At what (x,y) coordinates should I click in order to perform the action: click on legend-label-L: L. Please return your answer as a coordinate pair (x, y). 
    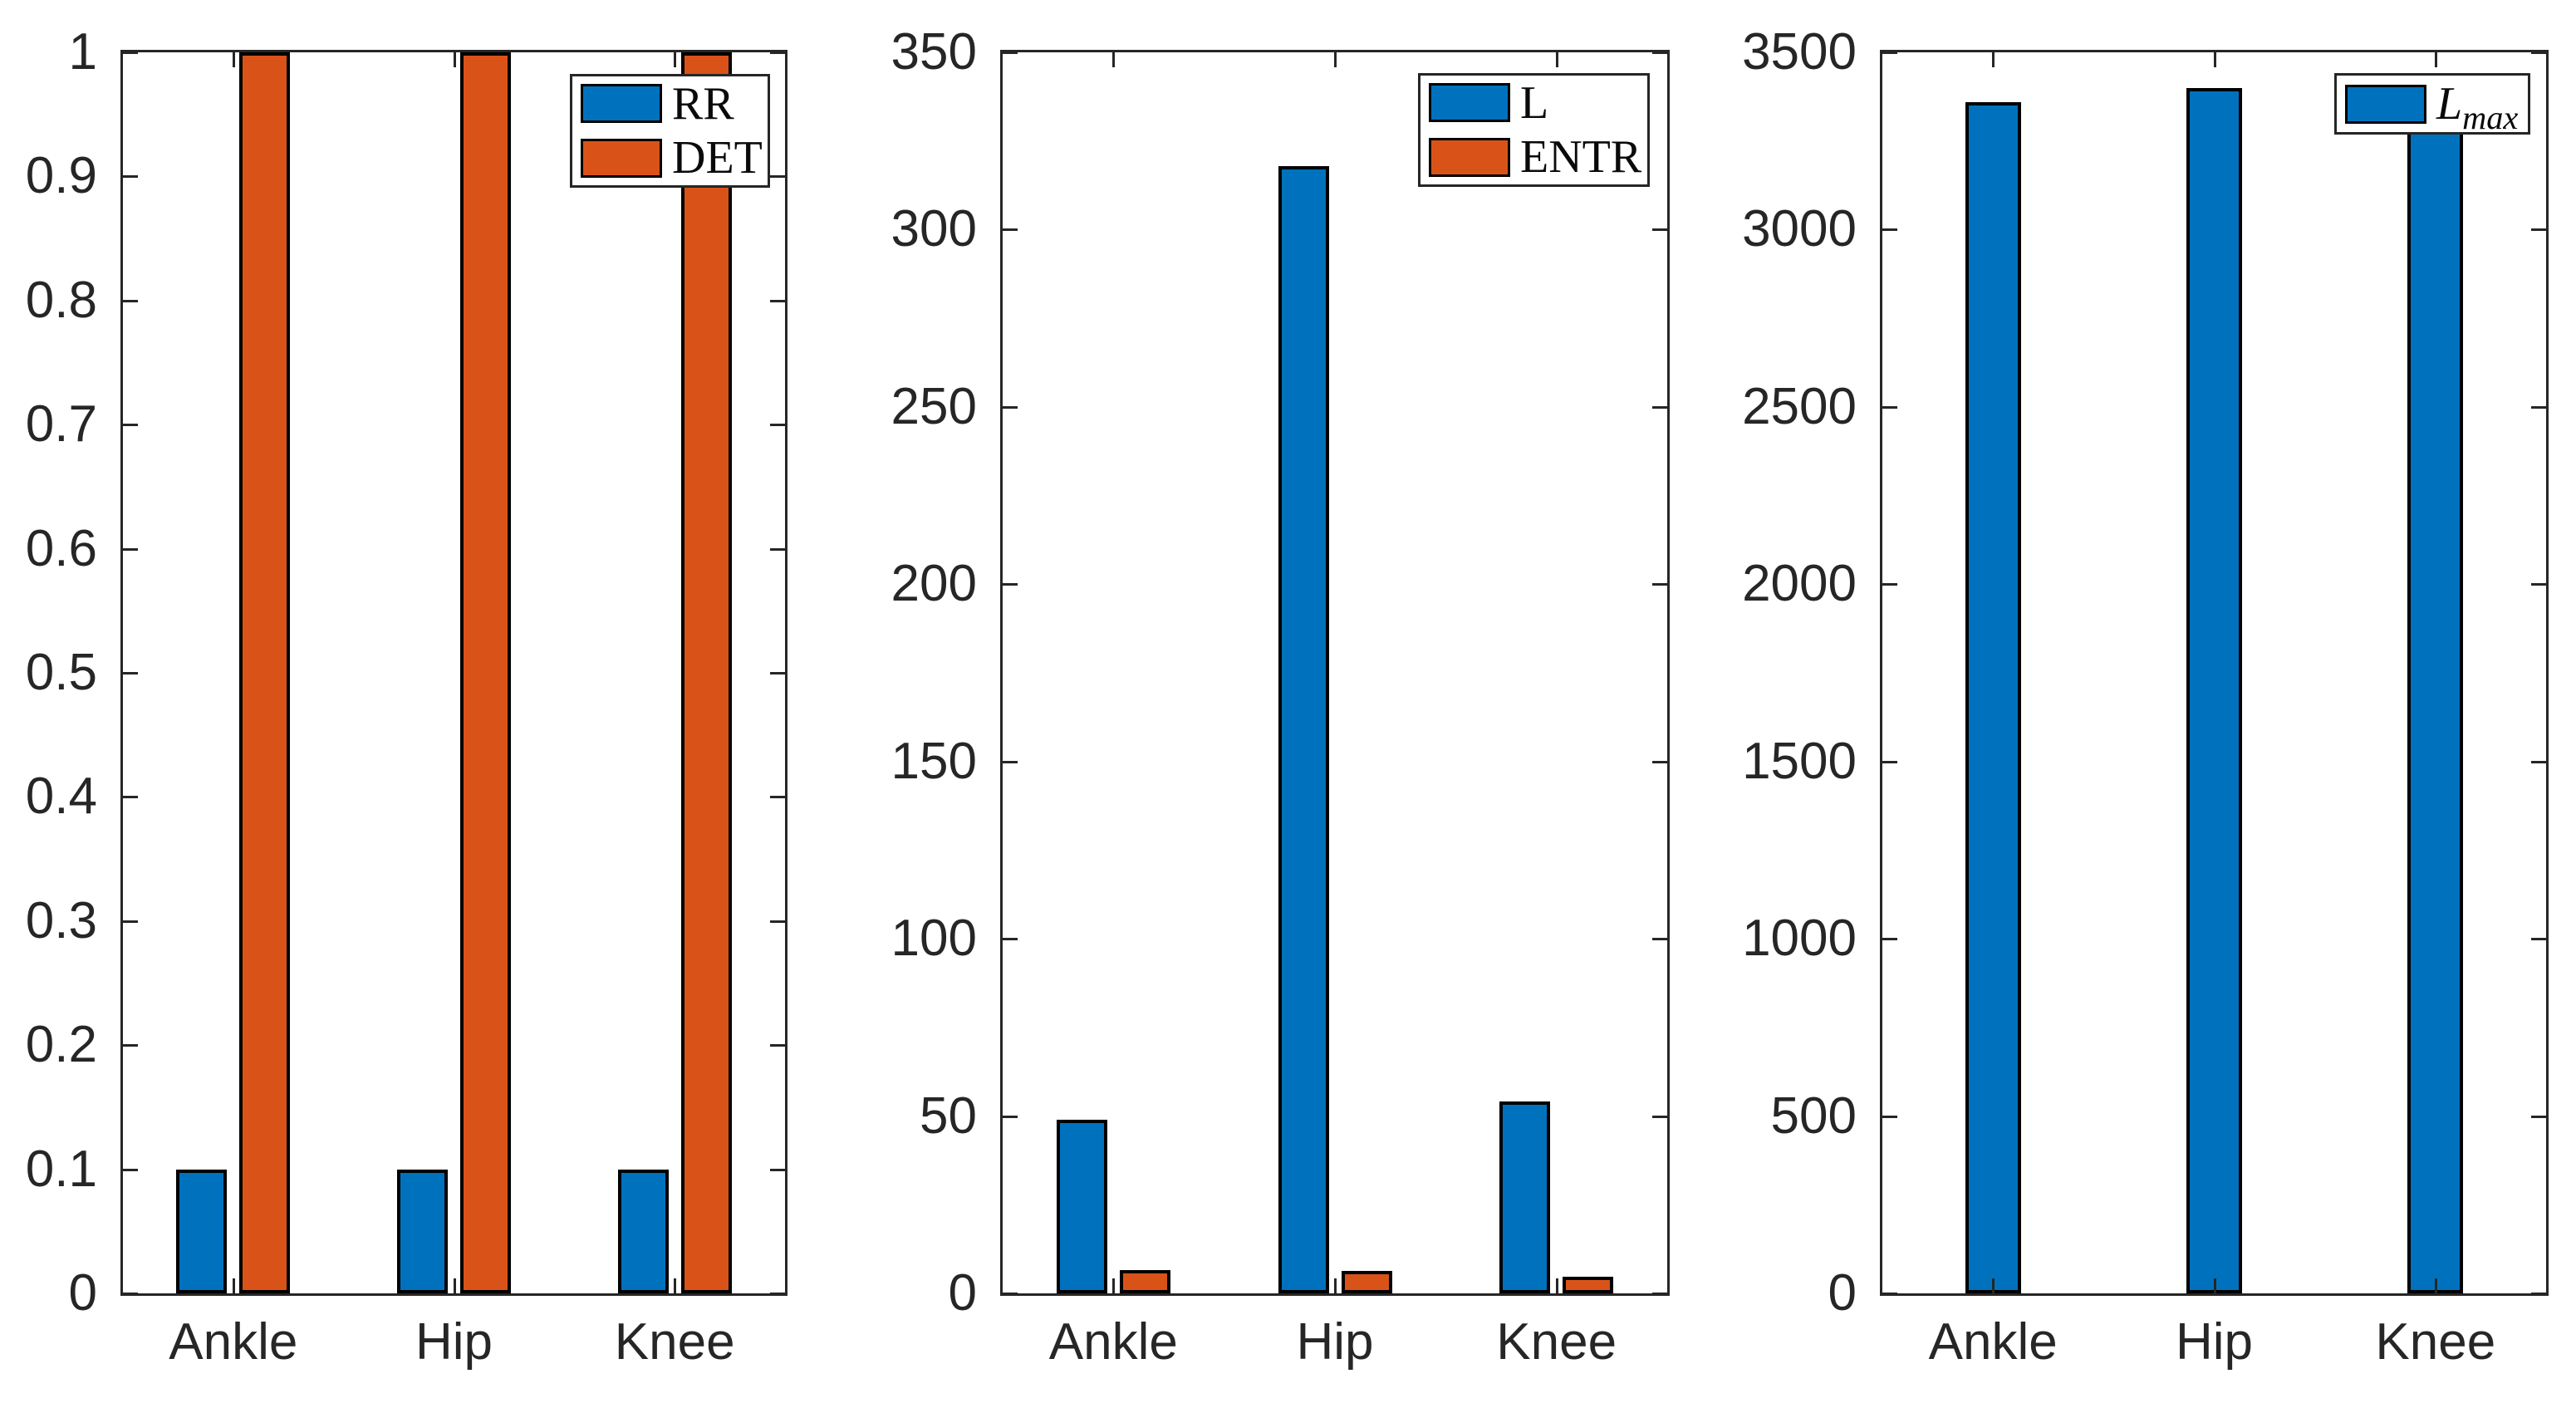
    Looking at the image, I should click on (1534, 102).